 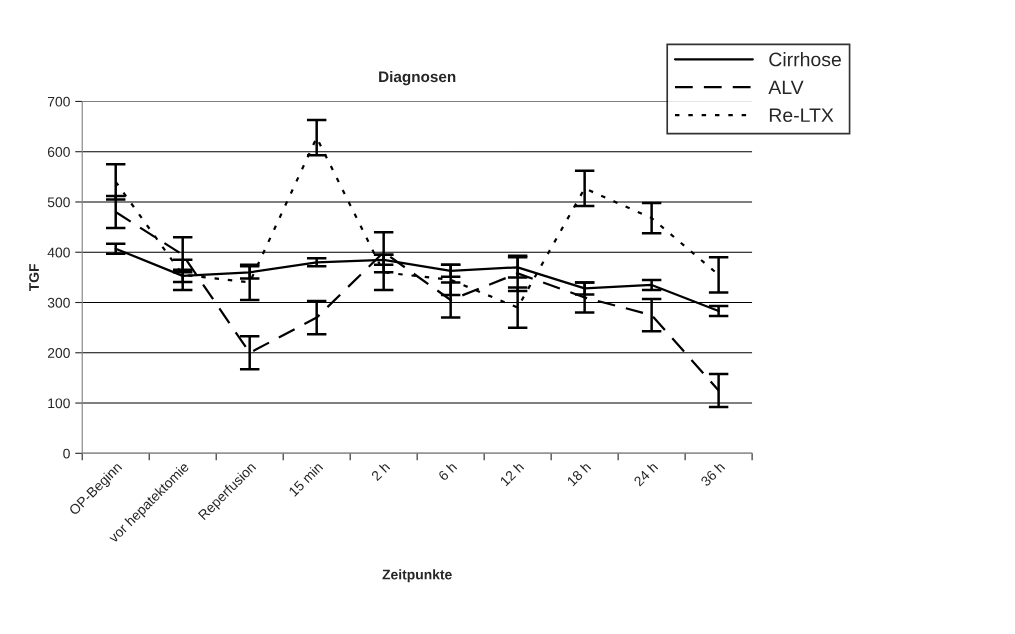 What do you see at coordinates (786, 87) in the screenshot?
I see `legend-label: ALV` at bounding box center [786, 87].